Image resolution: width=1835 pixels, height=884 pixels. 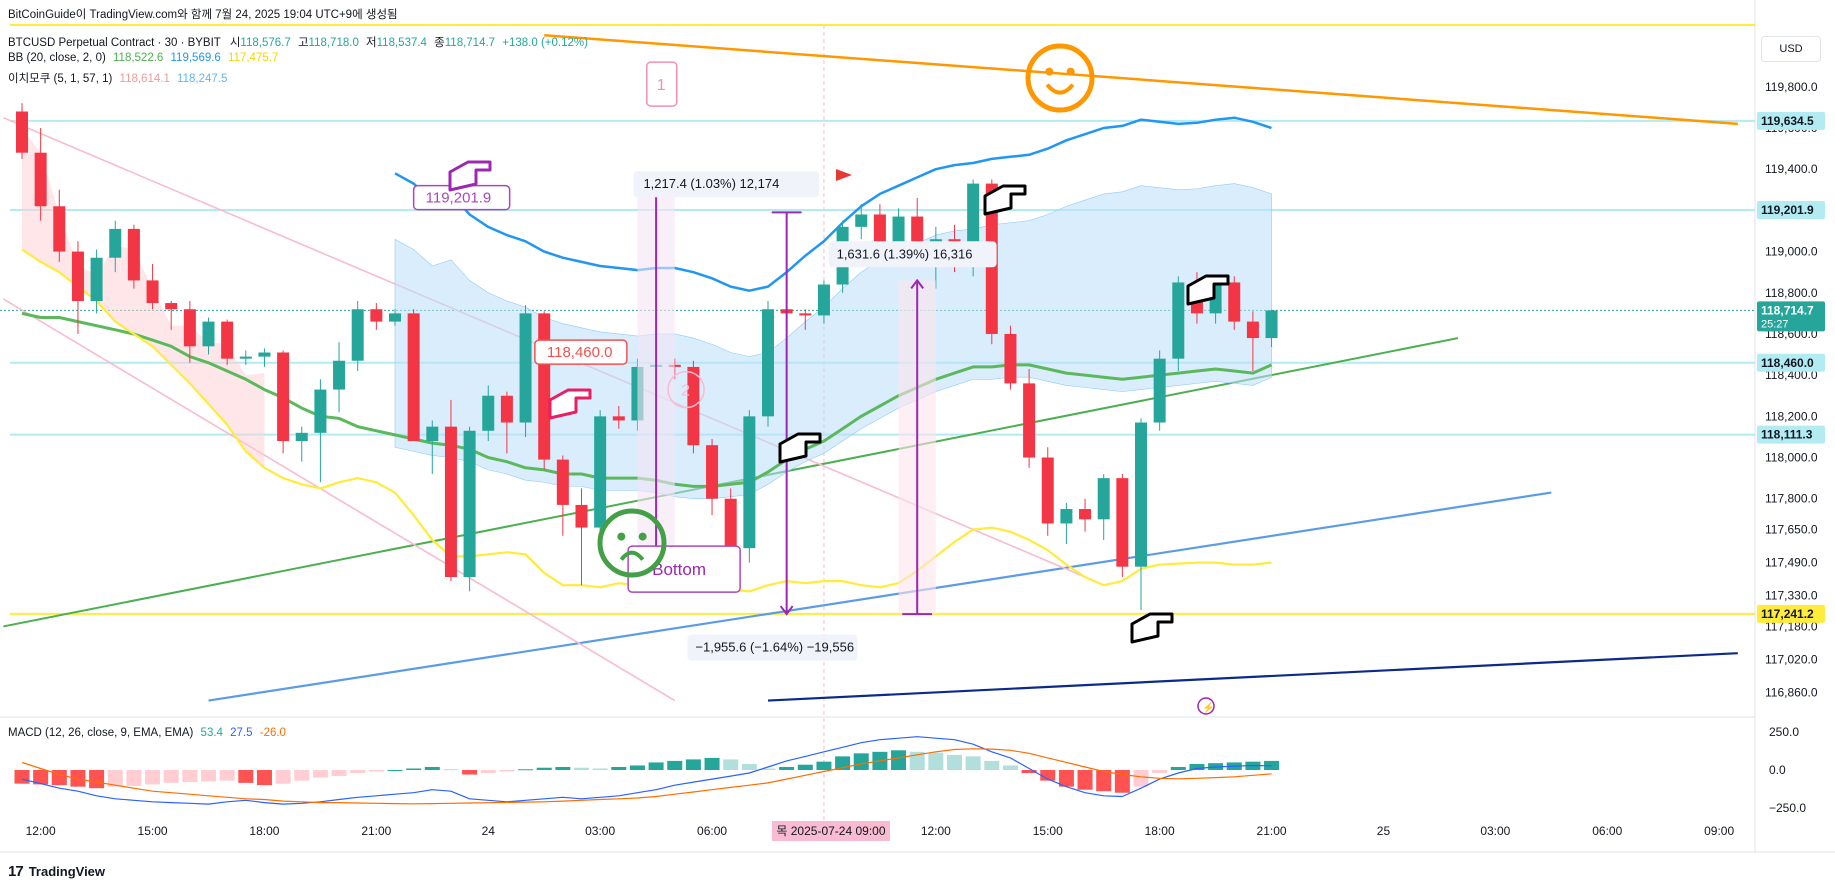 What do you see at coordinates (117, 78) in the screenshot?
I see `ichimoku-legend: 이치모쿠 (5, 1, 57, 1) 118,614.1 118,247.5` at bounding box center [117, 78].